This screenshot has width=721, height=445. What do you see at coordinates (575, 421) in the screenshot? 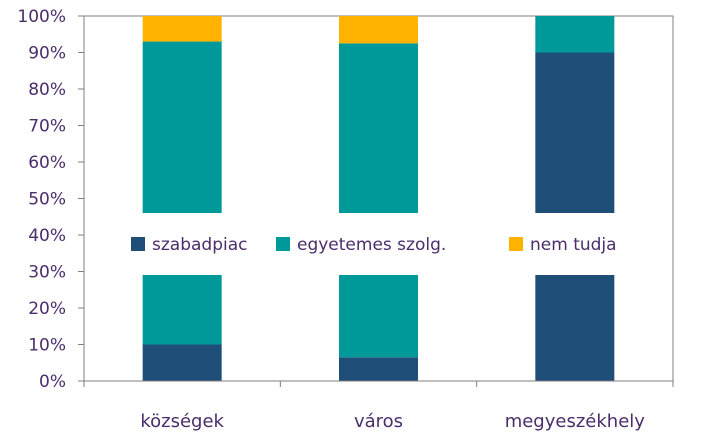
I see `x-tick-label: megyeszékhely` at bounding box center [575, 421].